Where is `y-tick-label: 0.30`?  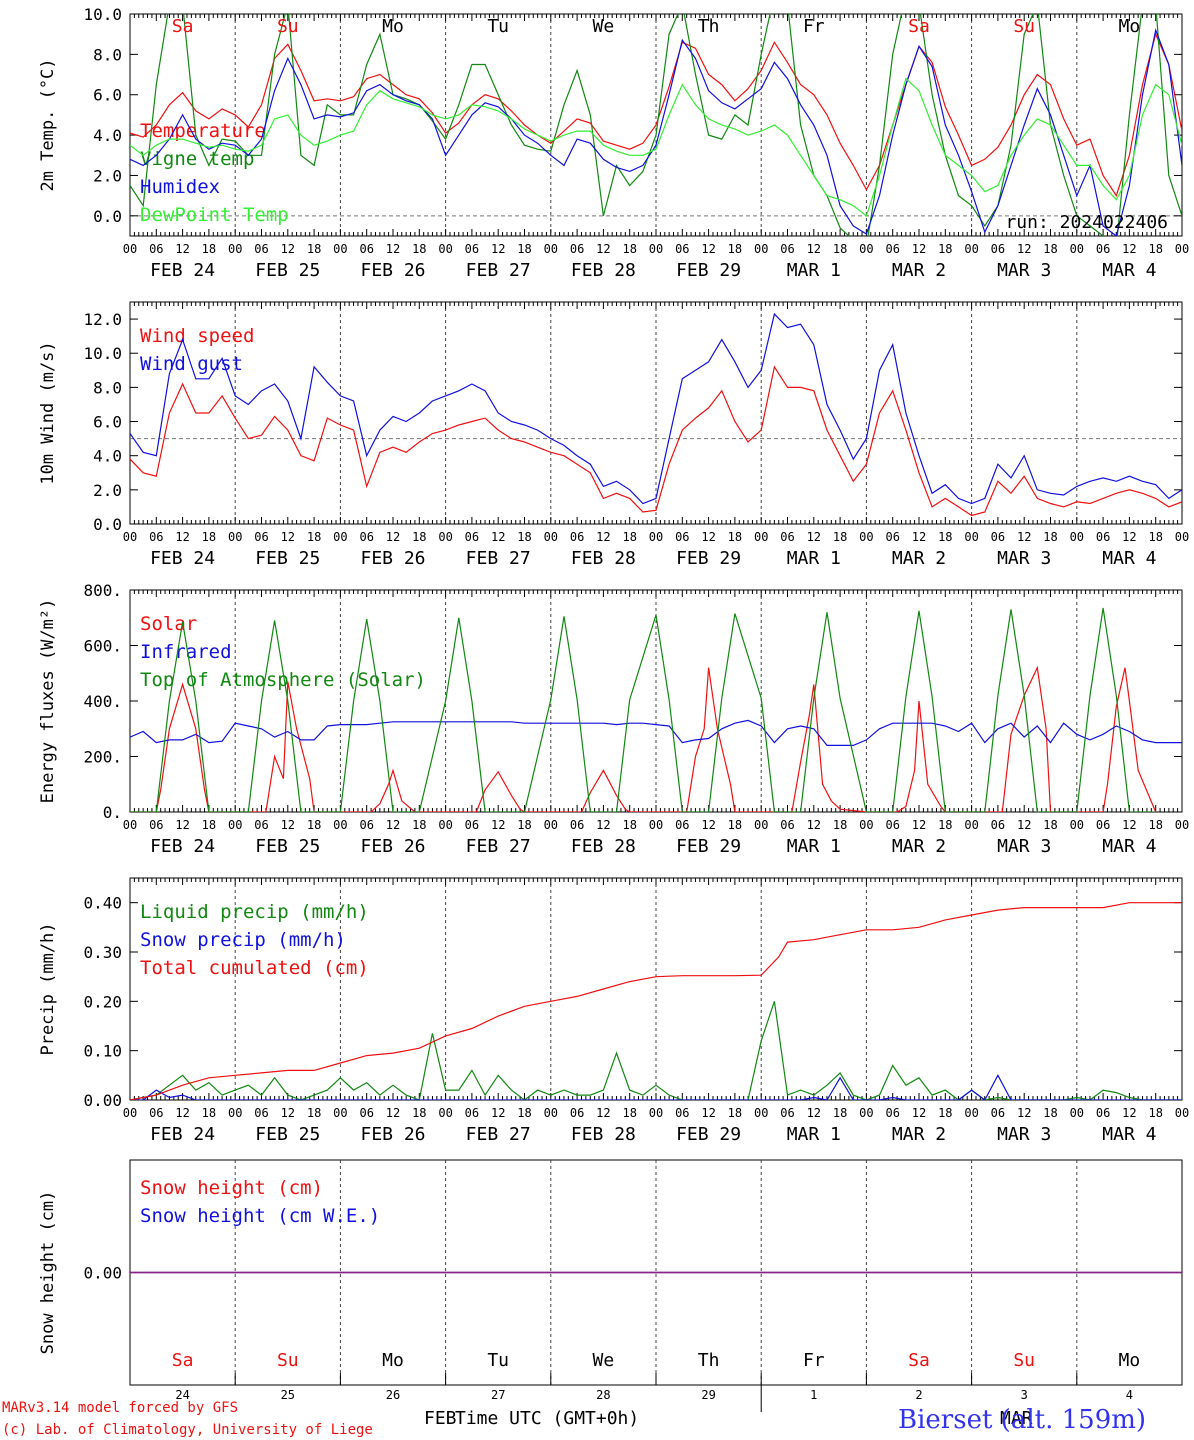 y-tick-label: 0.30 is located at coordinates (102, 952).